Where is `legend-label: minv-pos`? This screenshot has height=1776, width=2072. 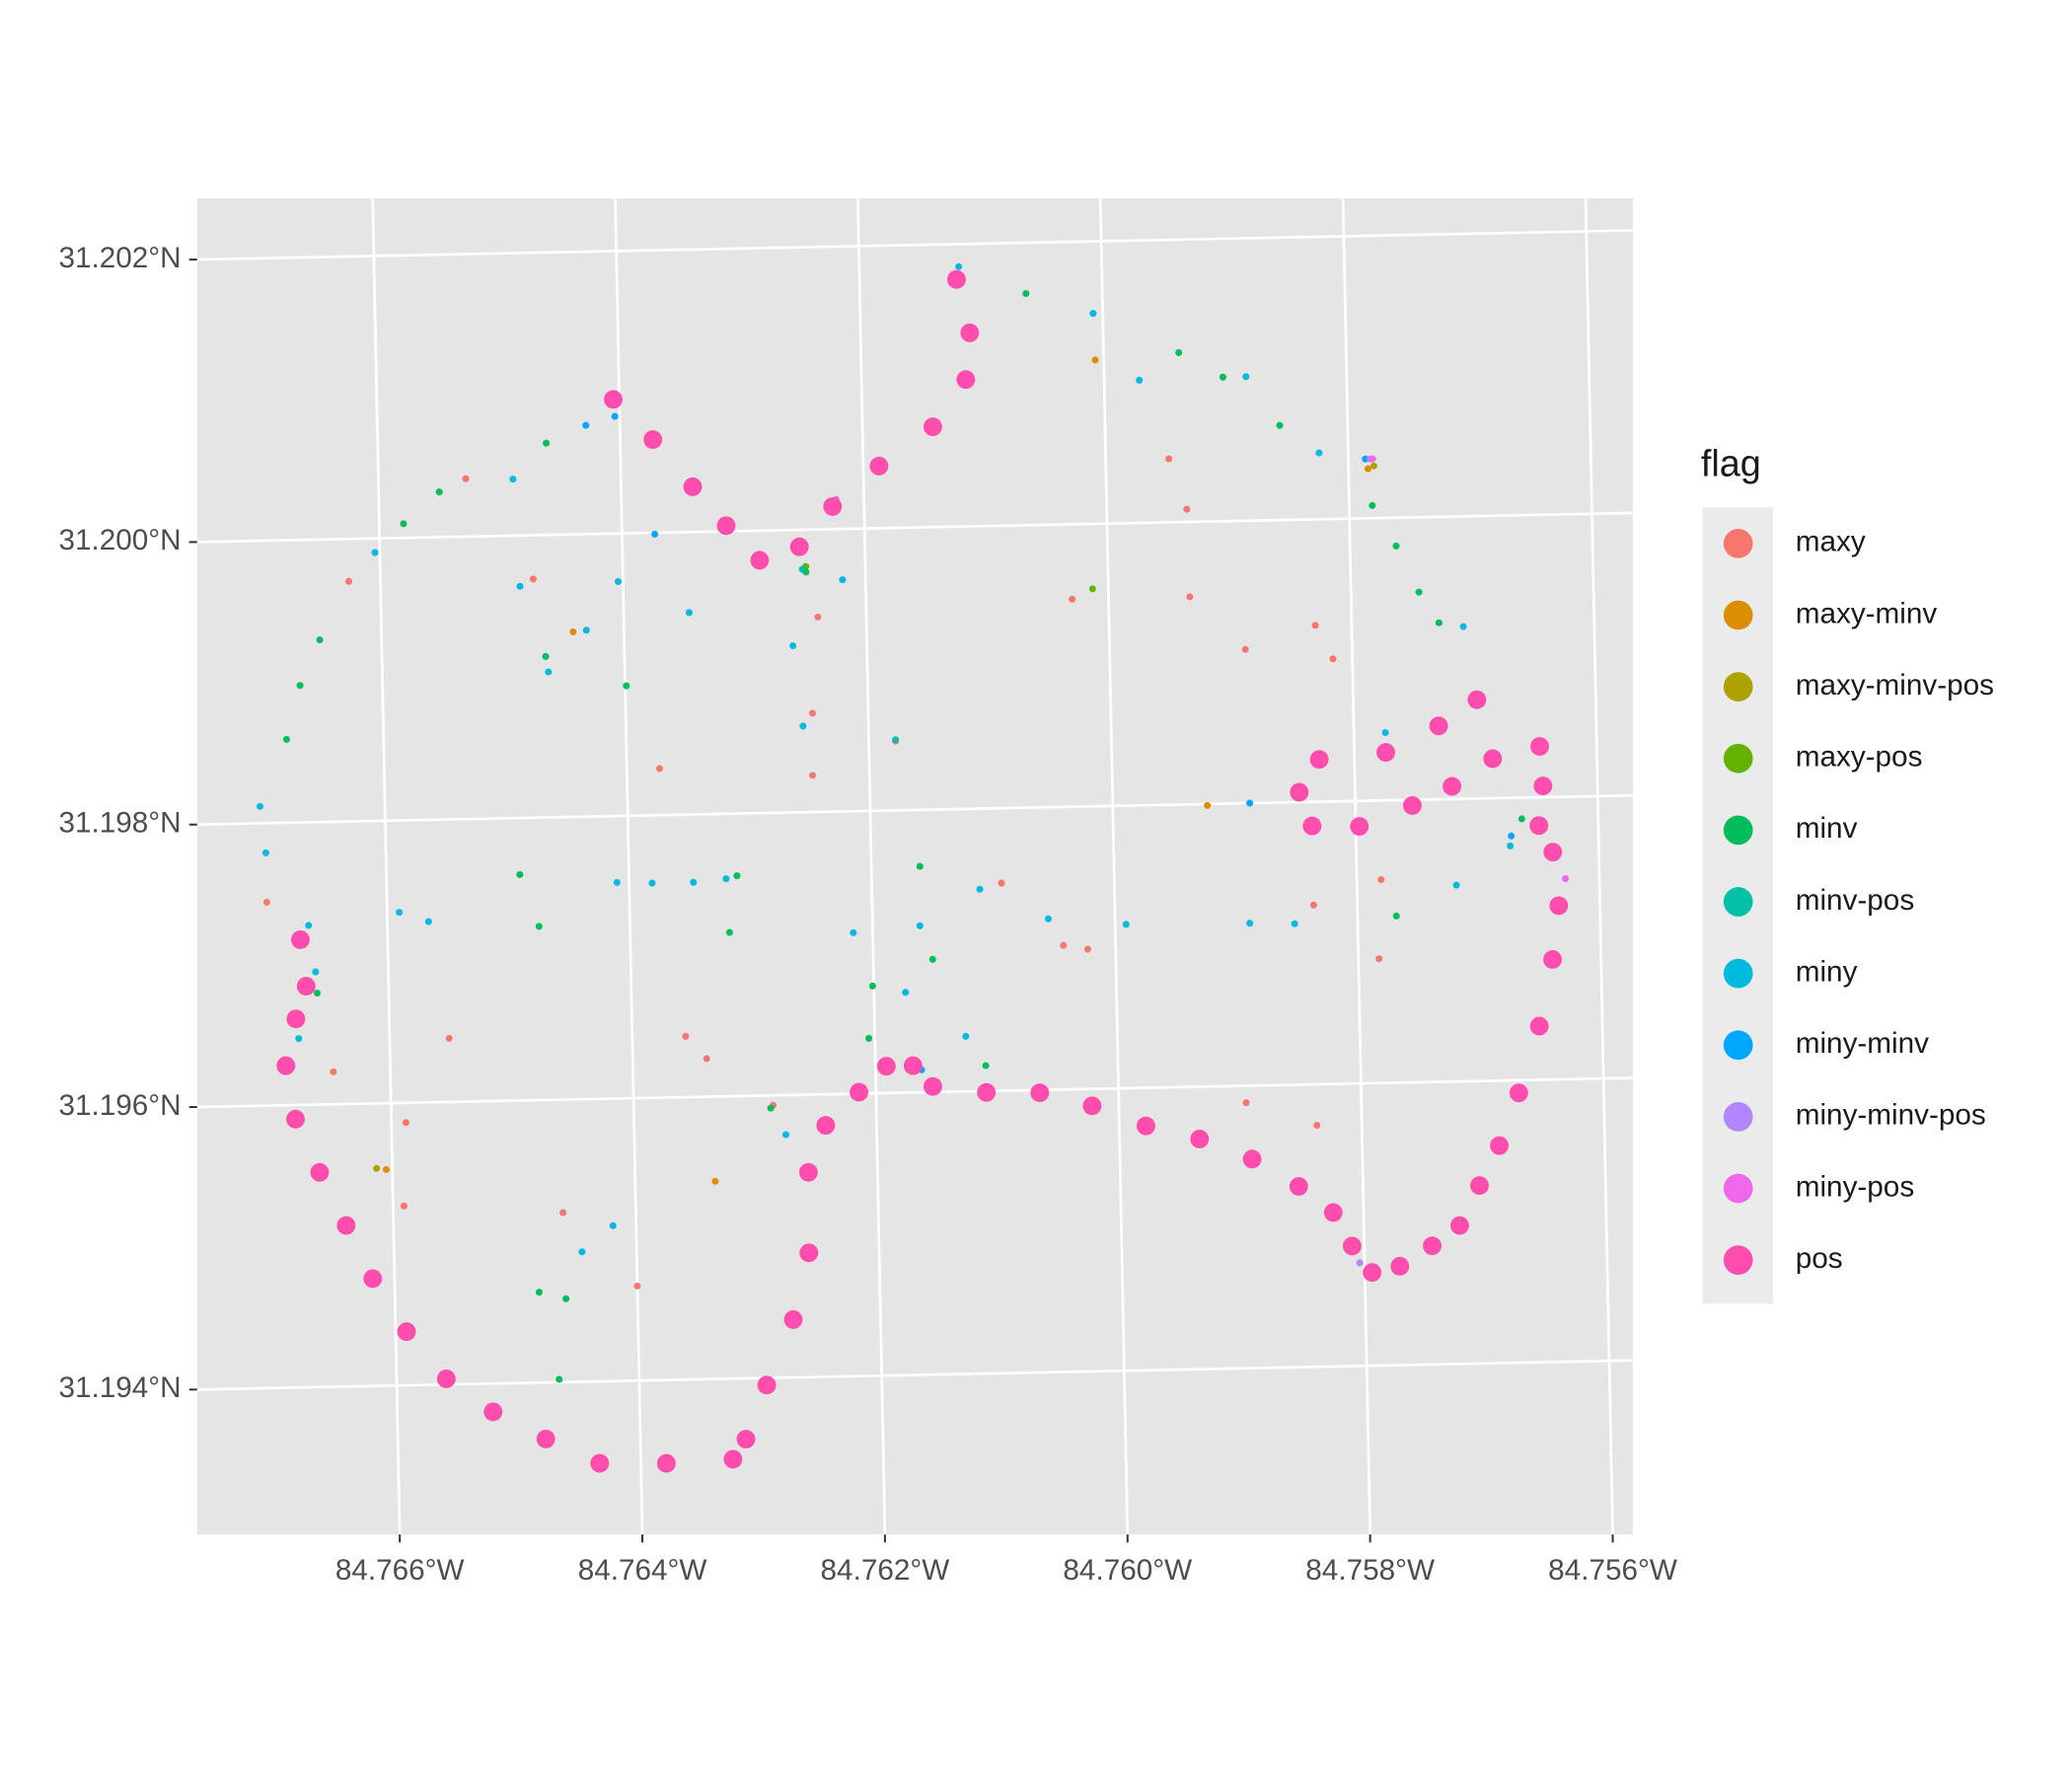
legend-label: minv-pos is located at coordinates (1855, 901).